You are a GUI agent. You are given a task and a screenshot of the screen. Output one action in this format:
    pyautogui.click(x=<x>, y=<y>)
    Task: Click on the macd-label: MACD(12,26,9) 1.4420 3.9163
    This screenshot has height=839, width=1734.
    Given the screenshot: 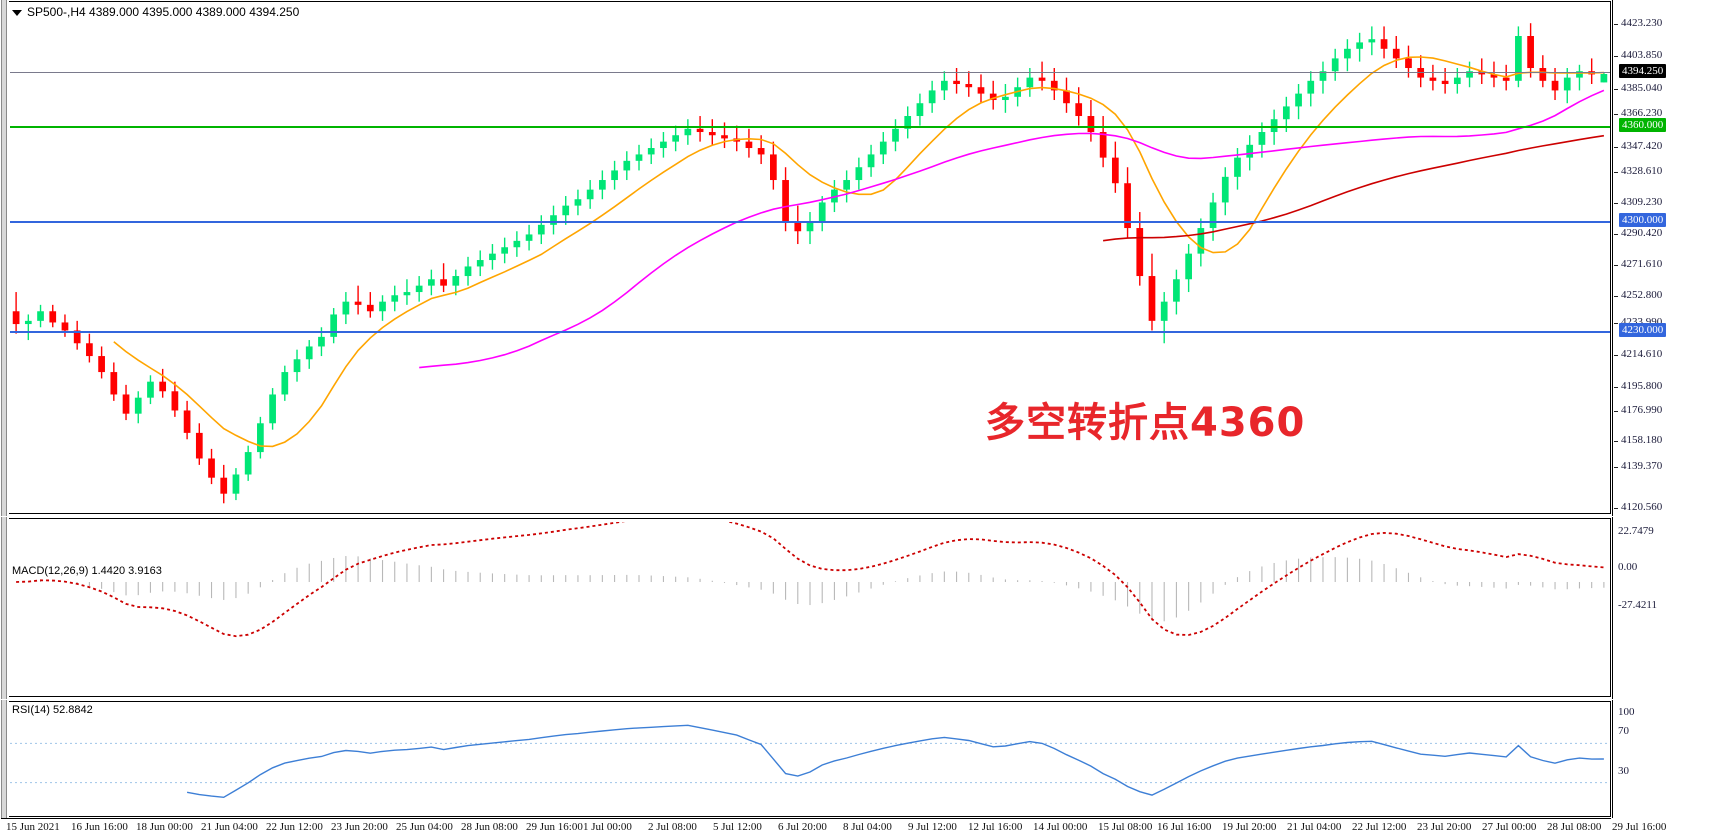 What is the action you would take?
    pyautogui.click(x=87, y=571)
    